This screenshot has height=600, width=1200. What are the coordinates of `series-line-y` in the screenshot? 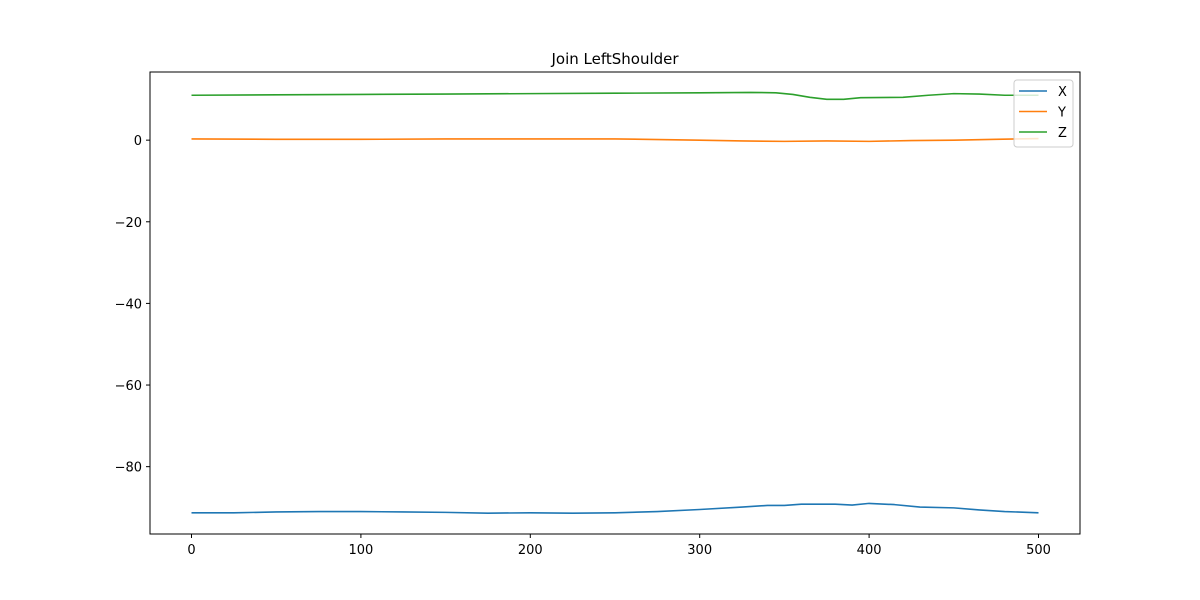 It's located at (615, 140).